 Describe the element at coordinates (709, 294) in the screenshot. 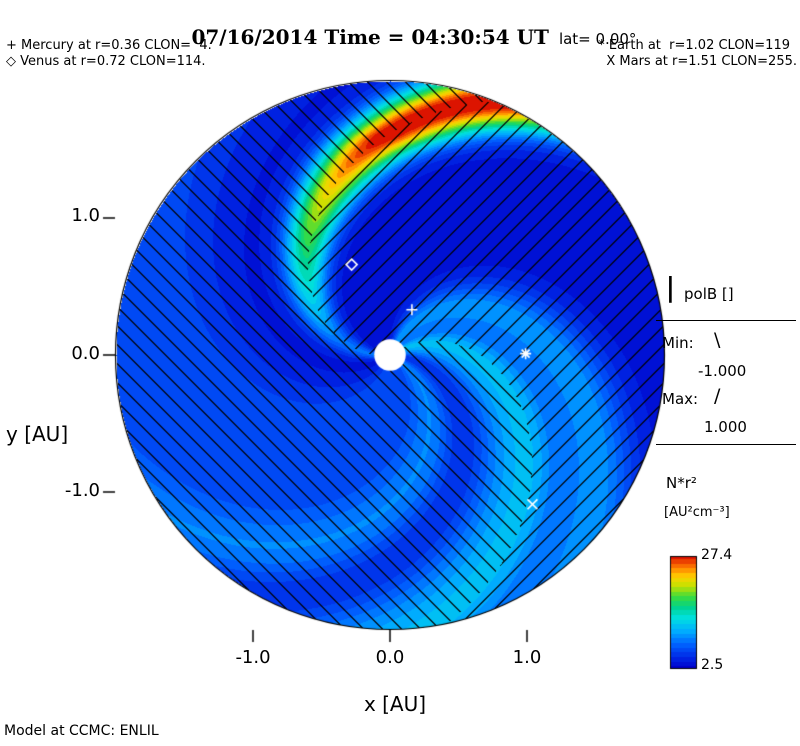

I see `polb-label: polB []` at that location.